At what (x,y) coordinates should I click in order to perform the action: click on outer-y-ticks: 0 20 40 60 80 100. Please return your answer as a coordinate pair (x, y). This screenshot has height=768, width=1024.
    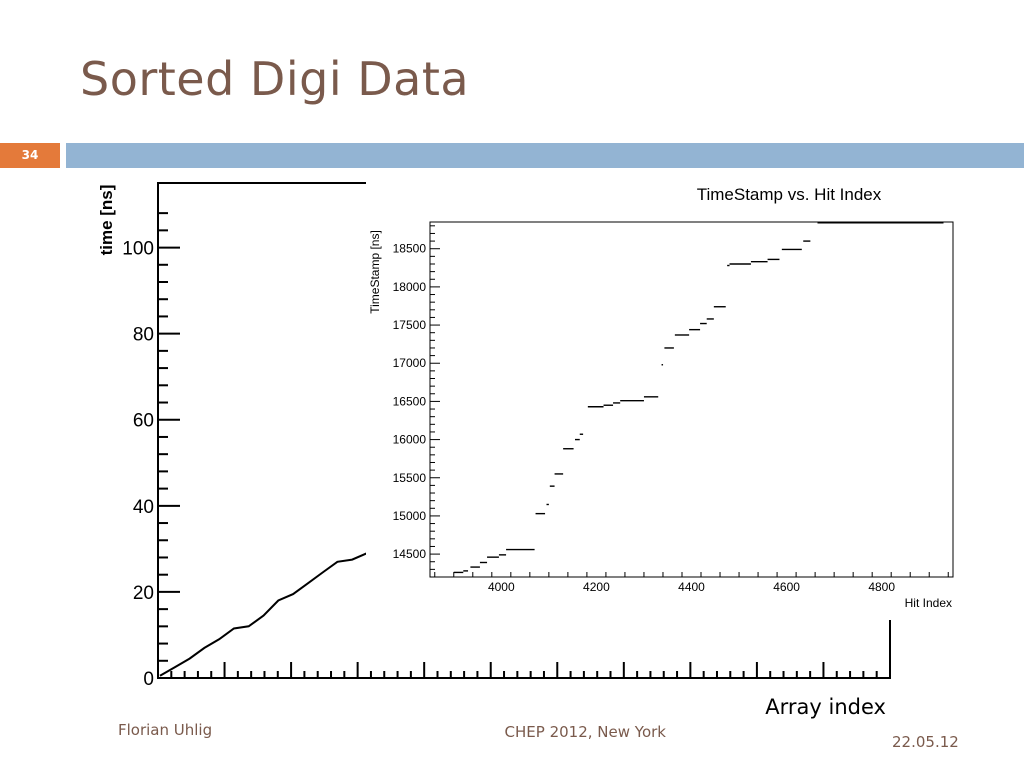
    Looking at the image, I should click on (151, 451).